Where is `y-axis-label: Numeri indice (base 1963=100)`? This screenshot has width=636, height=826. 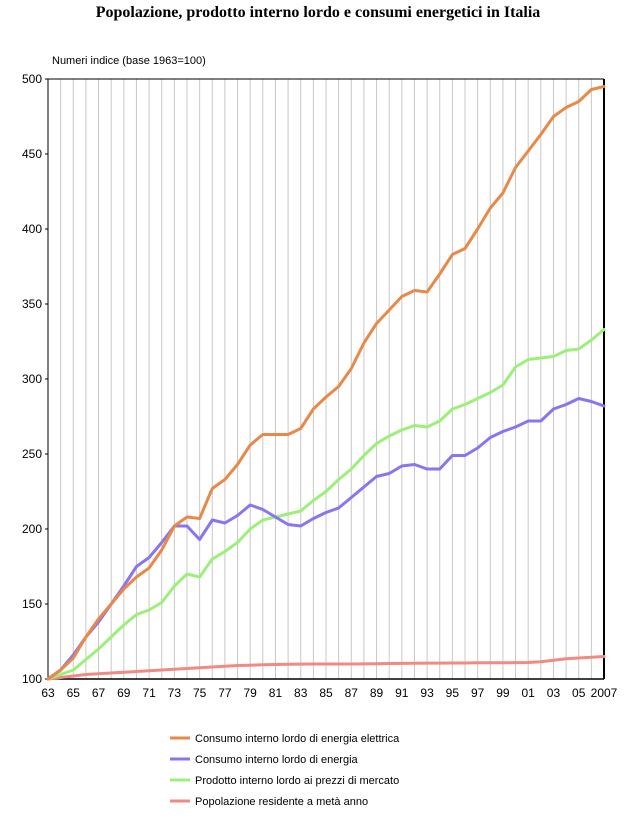
y-axis-label: Numeri indice (base 1963=100) is located at coordinates (129, 61).